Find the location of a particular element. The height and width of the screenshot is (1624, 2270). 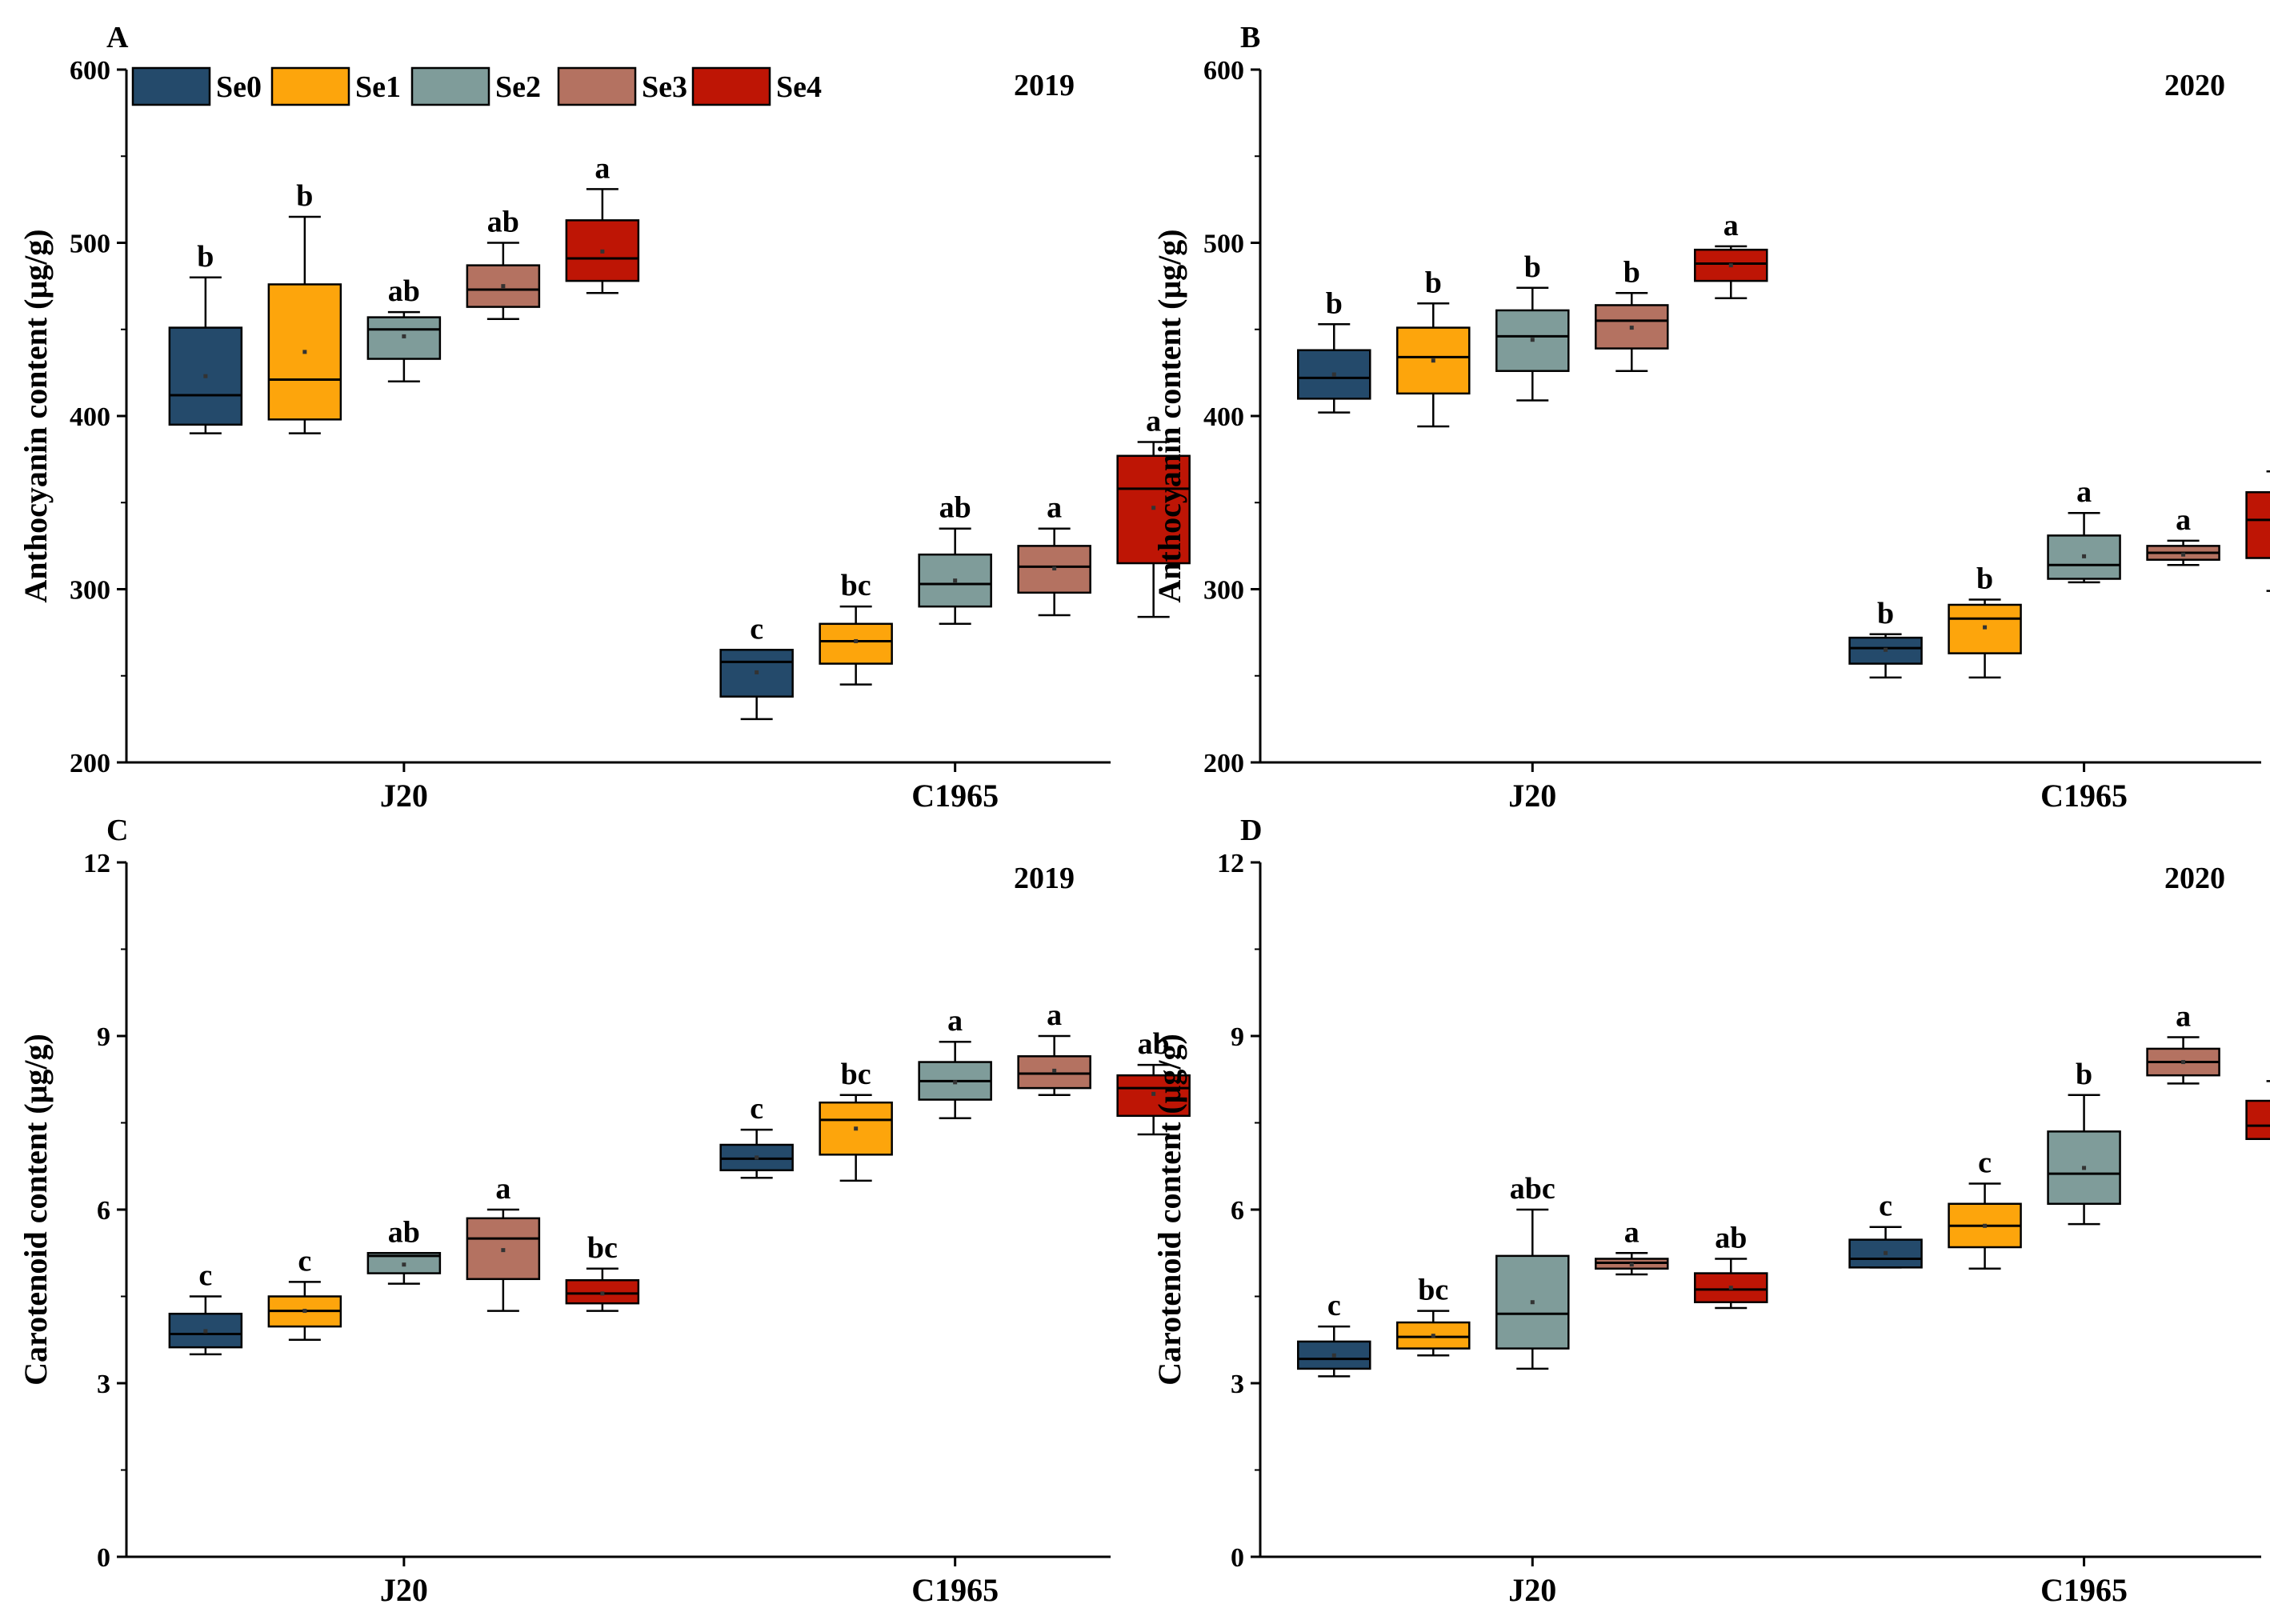

box-Se2-C1965: a is located at coordinates (2084, 529).